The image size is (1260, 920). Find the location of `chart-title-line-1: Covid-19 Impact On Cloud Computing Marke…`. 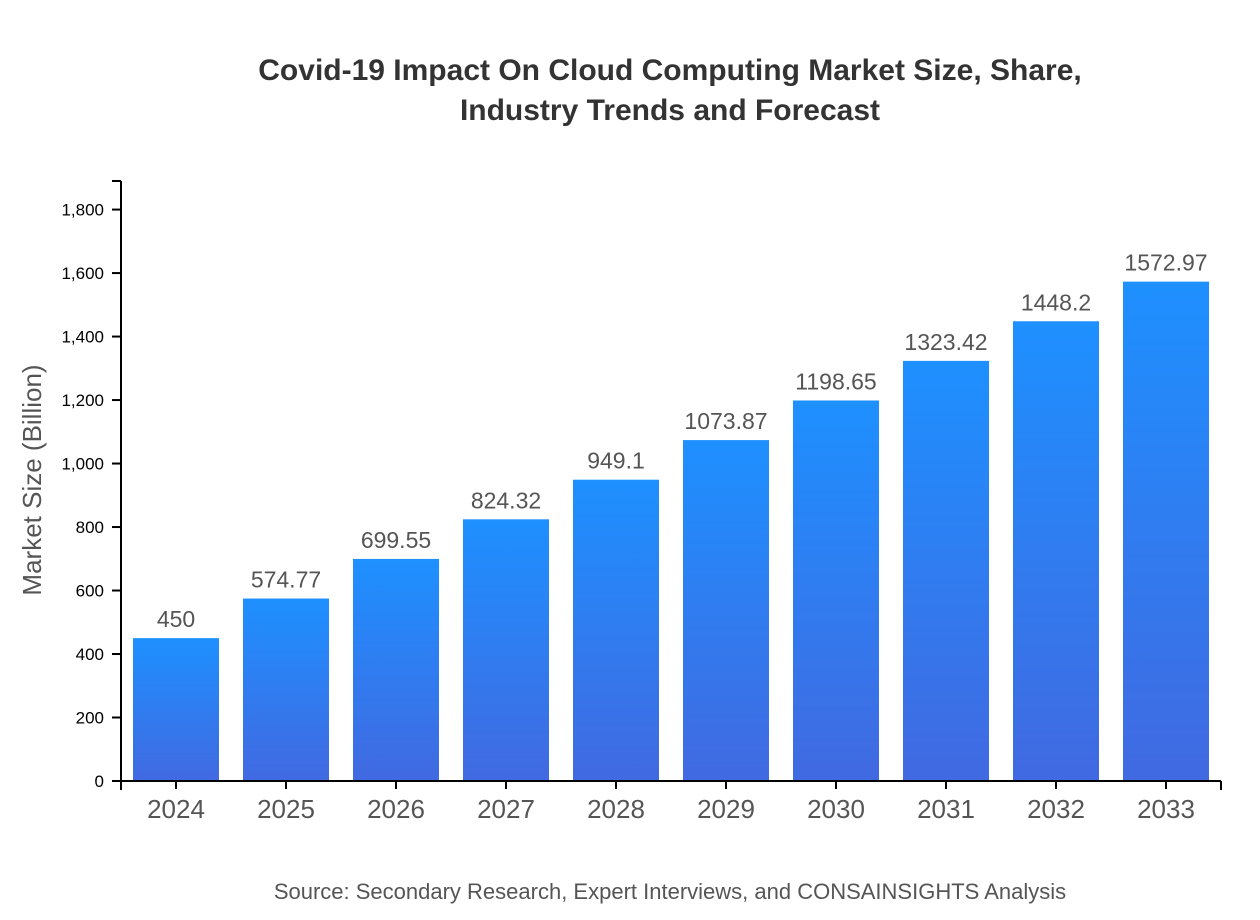

chart-title-line-1: Covid-19 Impact On Cloud Computing Marke… is located at coordinates (669, 70).